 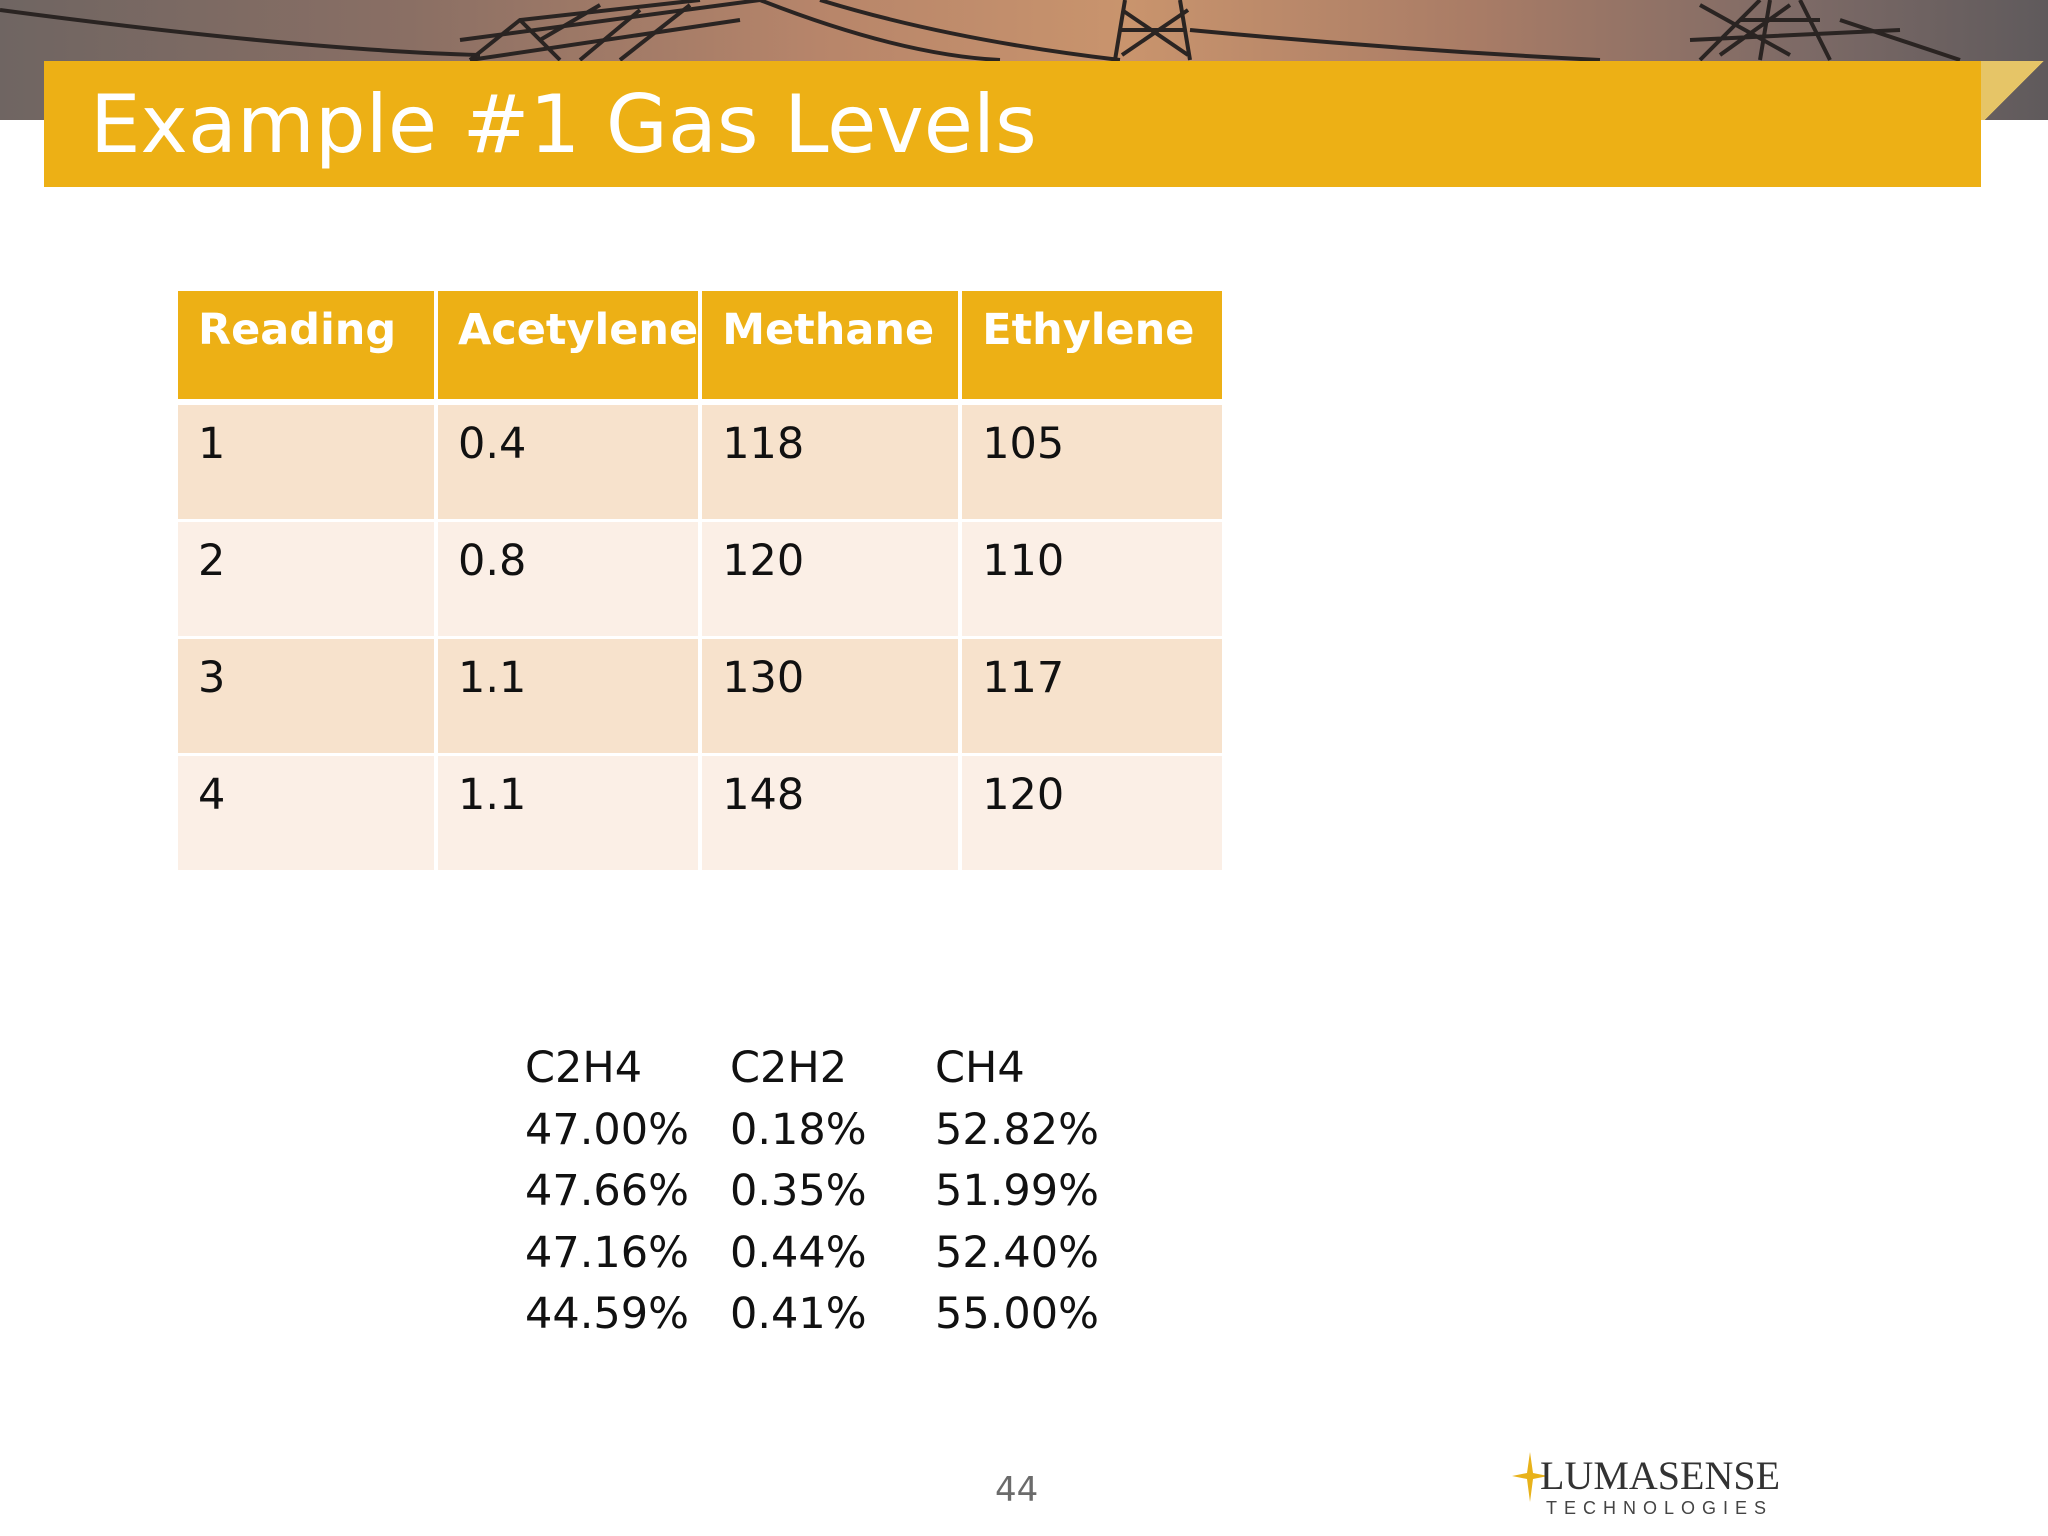 I want to click on percentage-header-c2h2: C2H2, so click(x=789, y=1068).